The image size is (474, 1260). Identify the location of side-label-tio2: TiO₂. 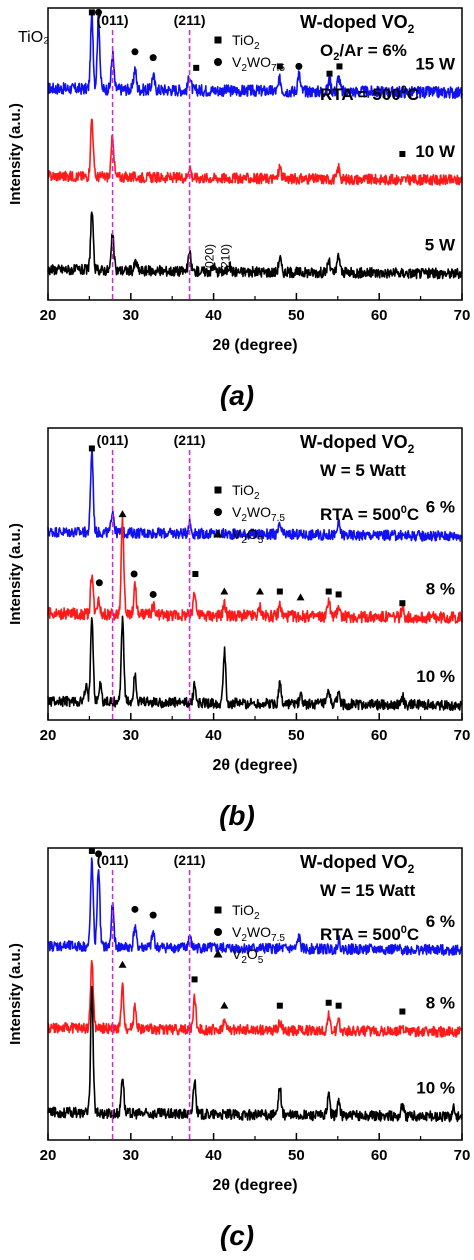
(33, 37).